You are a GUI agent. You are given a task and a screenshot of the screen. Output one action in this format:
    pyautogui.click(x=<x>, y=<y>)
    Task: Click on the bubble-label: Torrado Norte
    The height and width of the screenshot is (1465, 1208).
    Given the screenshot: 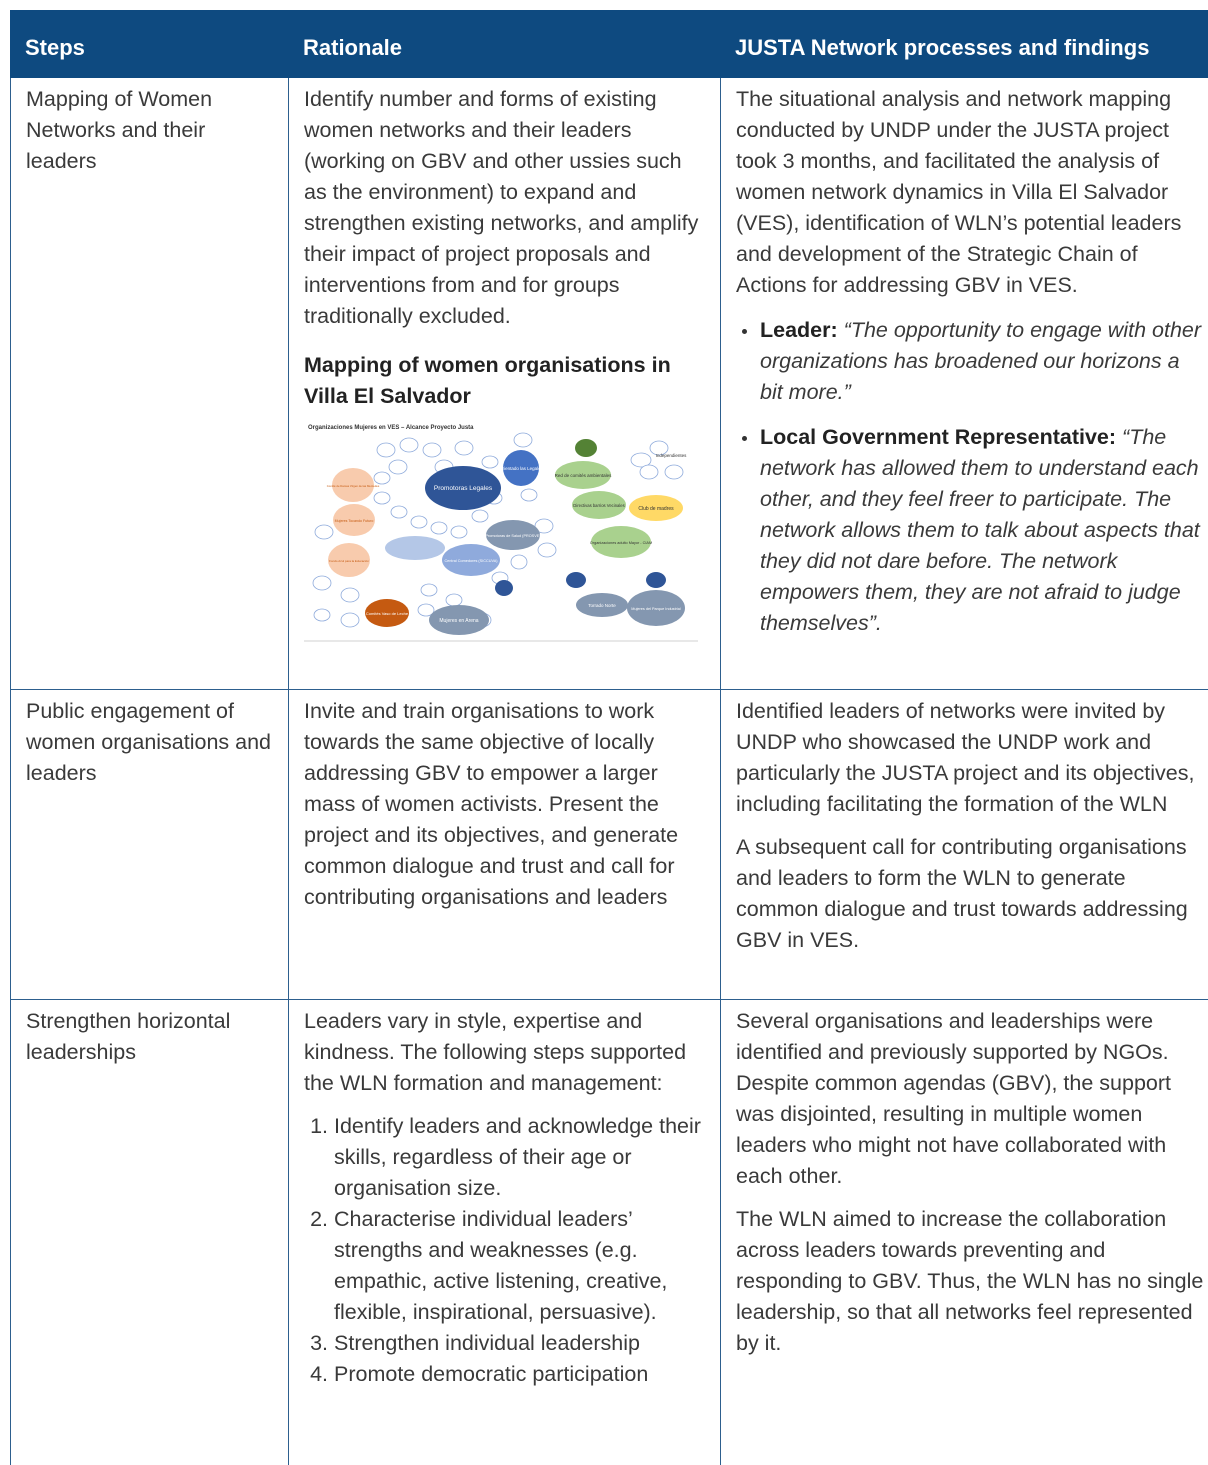 What is the action you would take?
    pyautogui.click(x=602, y=605)
    